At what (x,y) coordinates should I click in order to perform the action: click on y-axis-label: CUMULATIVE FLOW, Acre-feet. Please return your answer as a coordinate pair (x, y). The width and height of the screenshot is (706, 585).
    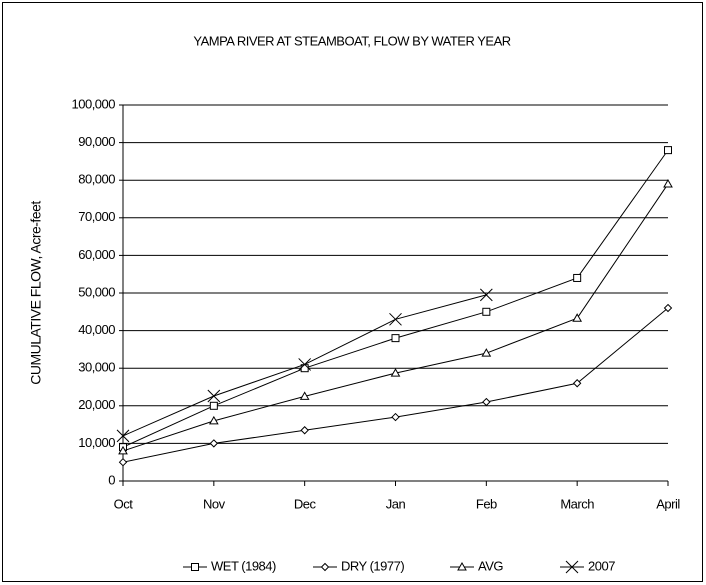
    Looking at the image, I should click on (36, 293).